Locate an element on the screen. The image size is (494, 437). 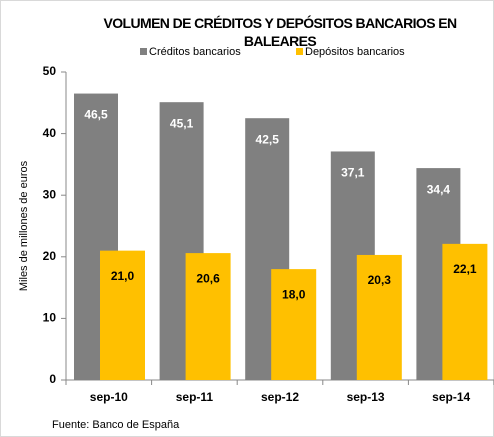
data-label: 34,4 is located at coordinates (439, 189).